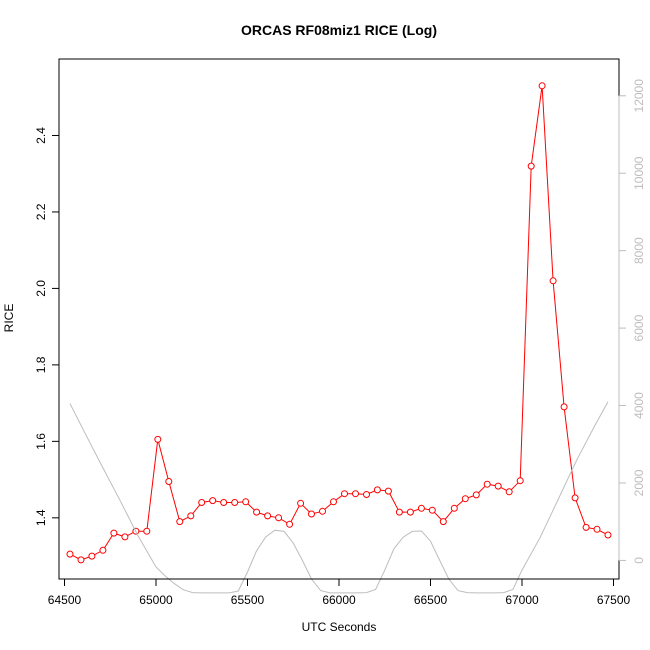  What do you see at coordinates (639, 405) in the screenshot?
I see `y2-tick-label: 4000` at bounding box center [639, 405].